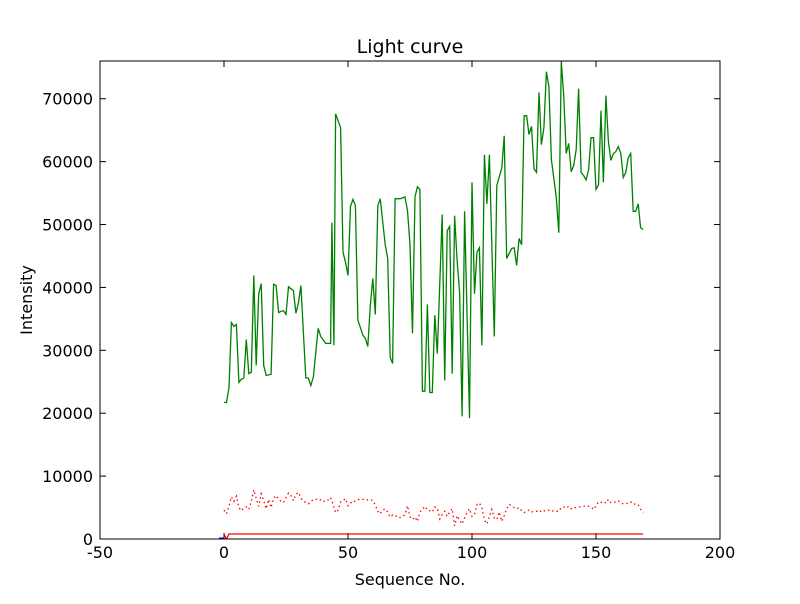  What do you see at coordinates (67, 350) in the screenshot?
I see `y-tick-label: 30000` at bounding box center [67, 350].